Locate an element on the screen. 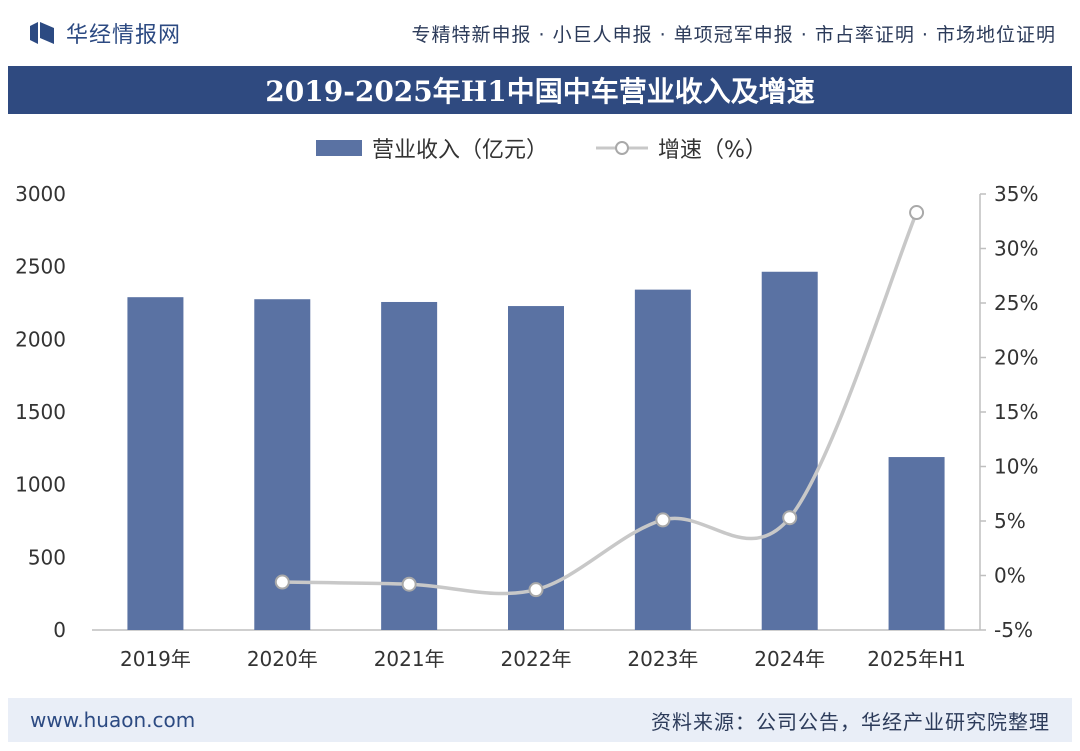  brand: 华经情报网 is located at coordinates (105, 33).